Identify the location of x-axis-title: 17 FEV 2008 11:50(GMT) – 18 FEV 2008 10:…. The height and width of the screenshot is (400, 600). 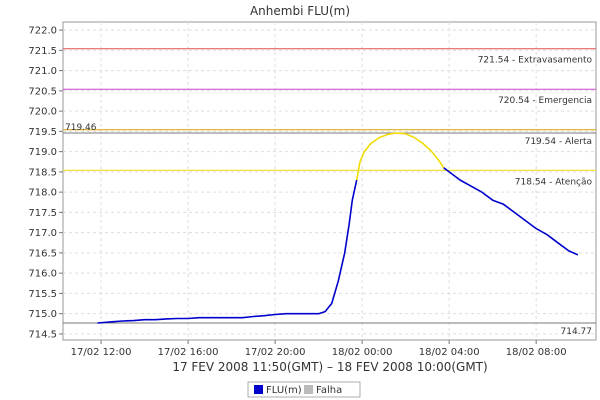
(329, 367).